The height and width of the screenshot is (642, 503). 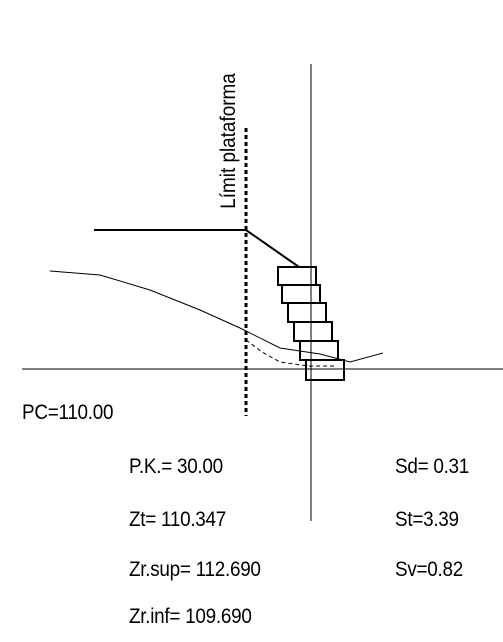 I want to click on zr-sup-label: Zr.sup= 112.690, so click(x=195, y=569).